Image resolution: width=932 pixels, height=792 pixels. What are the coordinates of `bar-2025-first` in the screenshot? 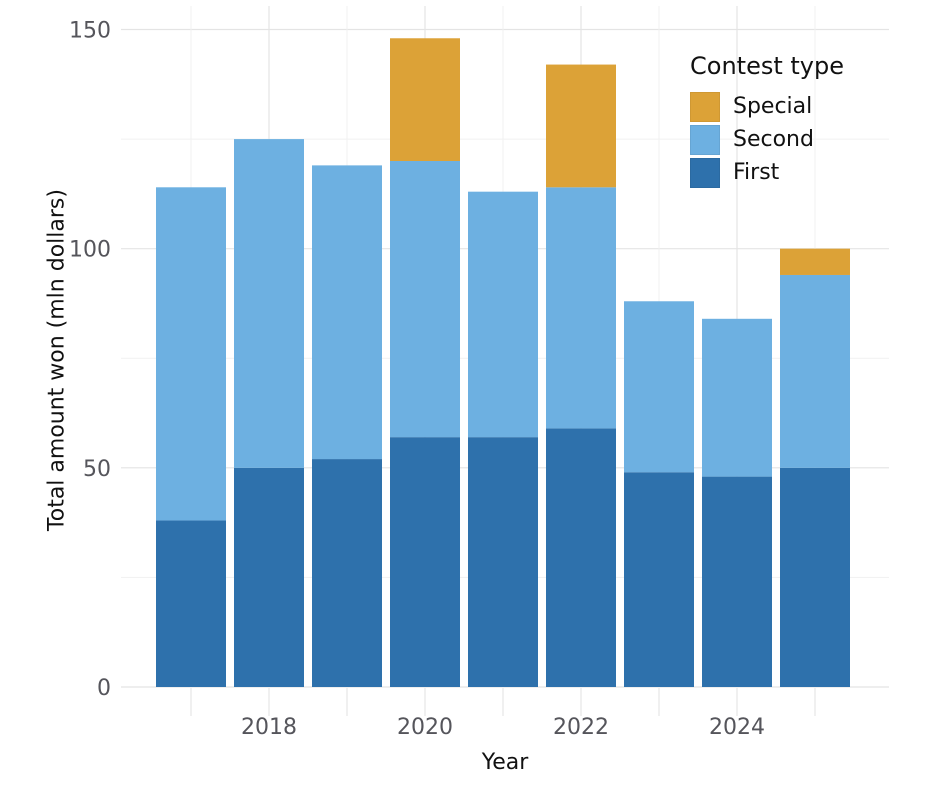 It's located at (815, 577).